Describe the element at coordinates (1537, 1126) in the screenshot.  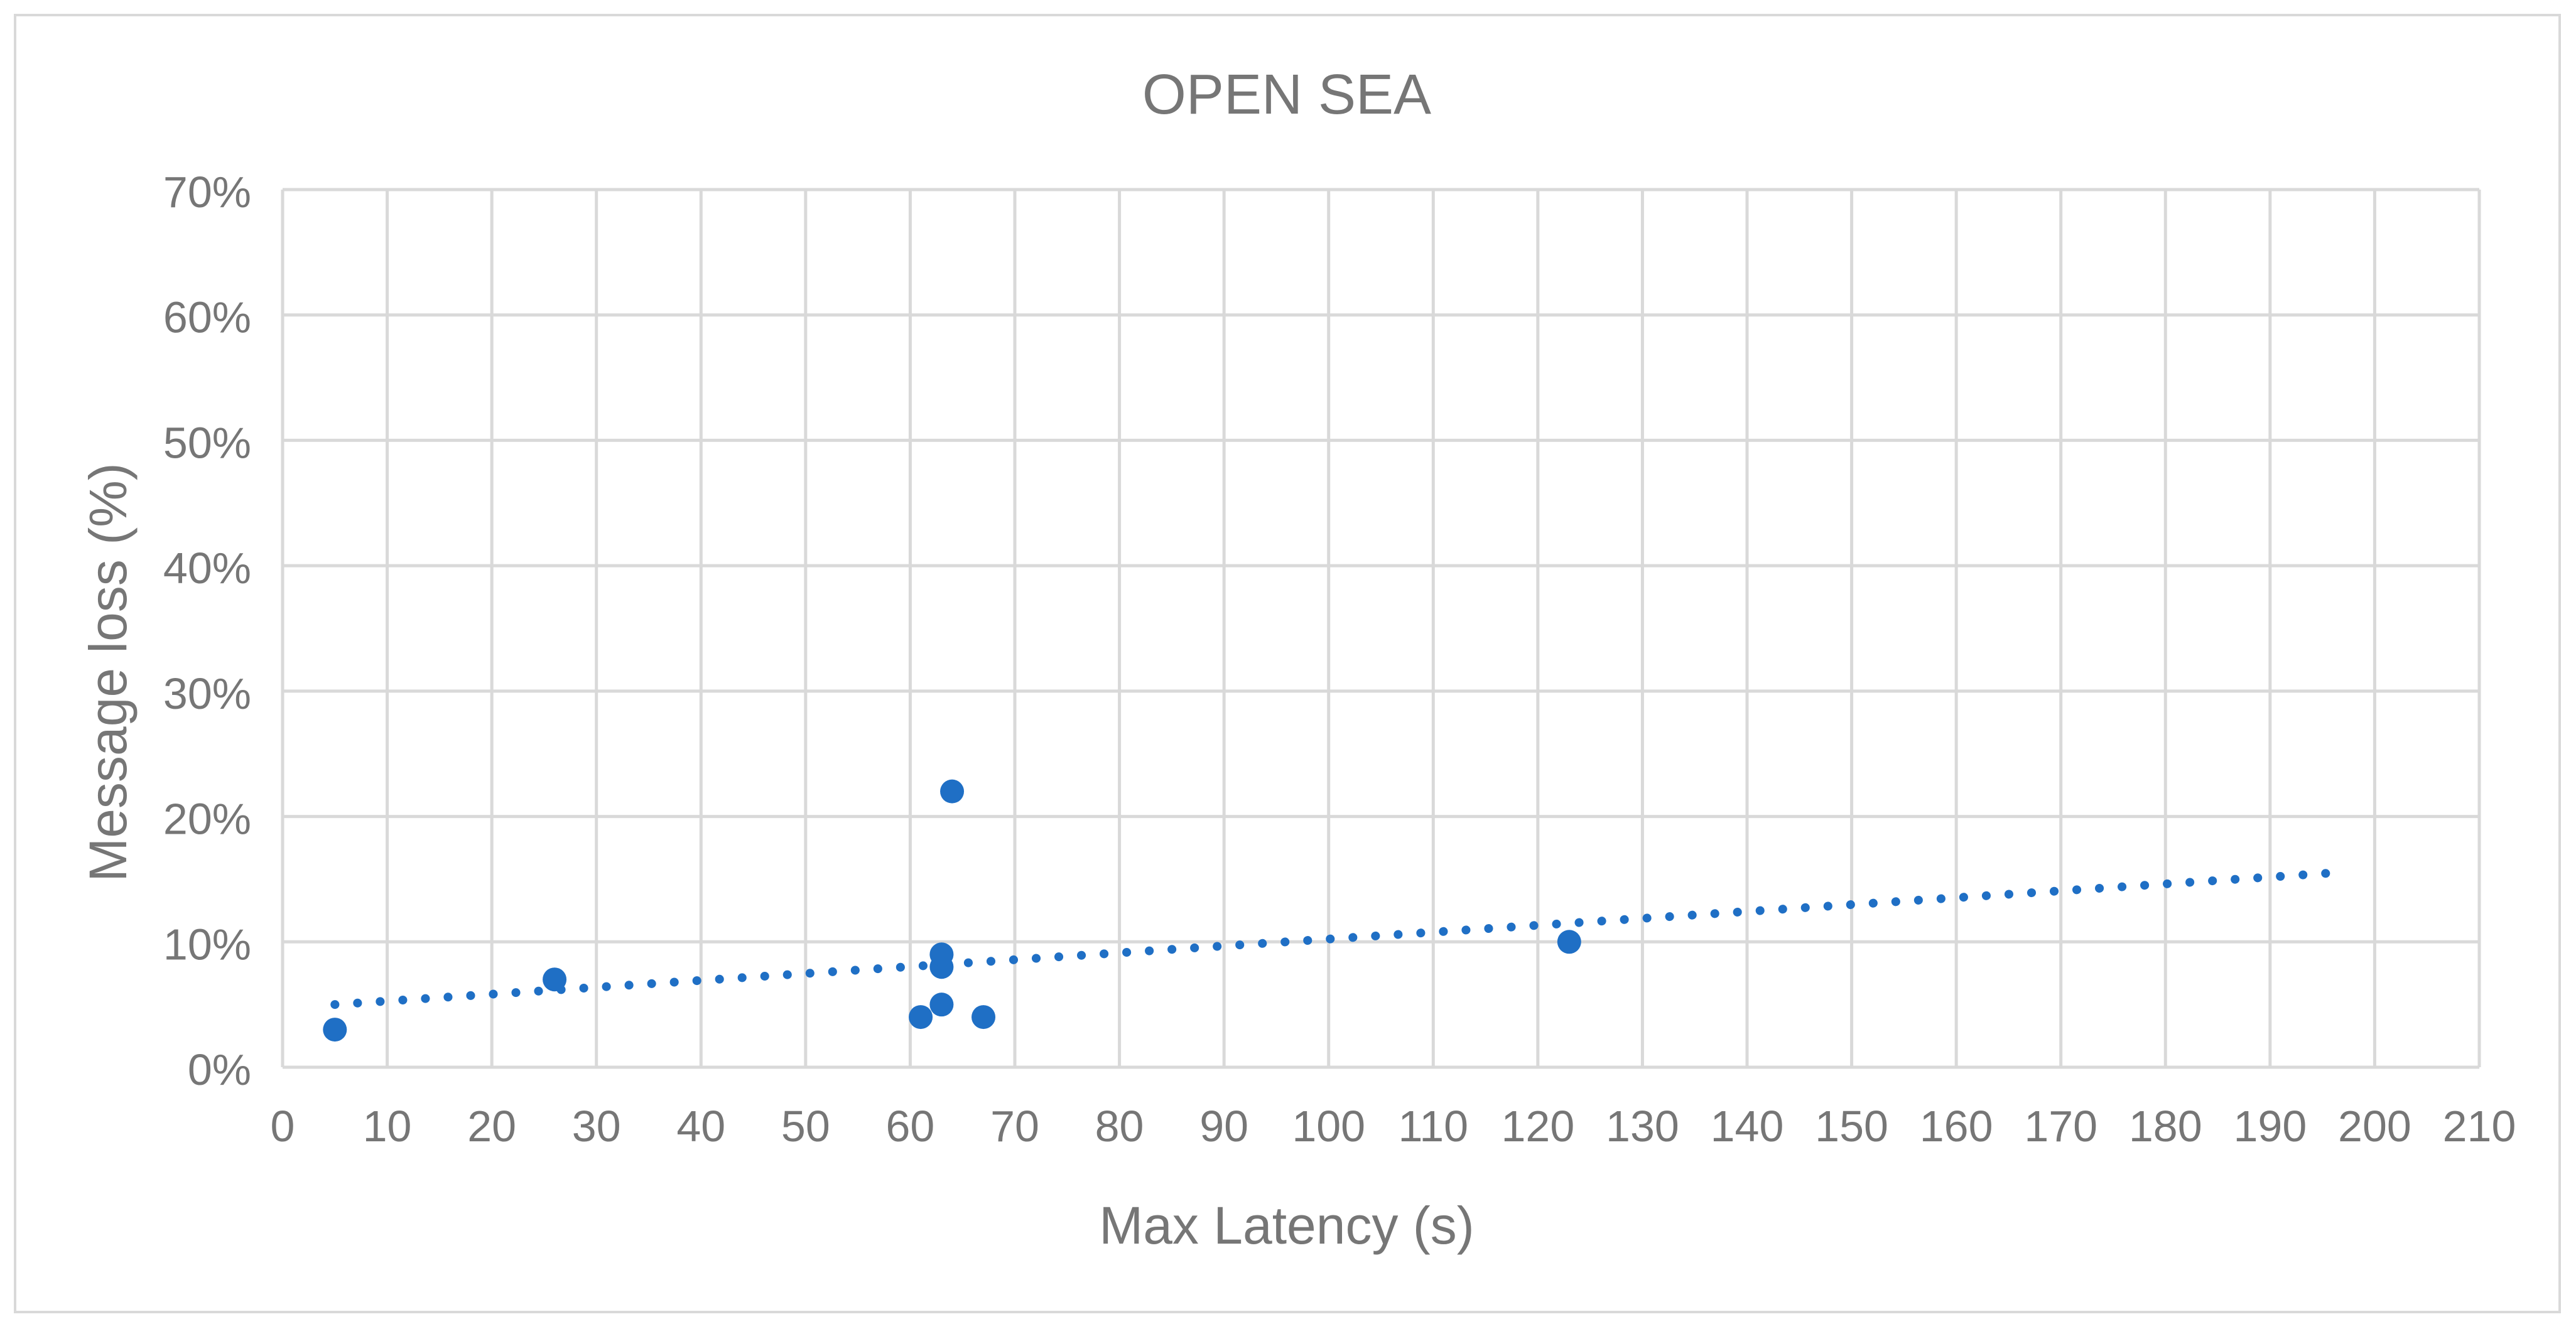
I see `x-tick-label: 120` at that location.